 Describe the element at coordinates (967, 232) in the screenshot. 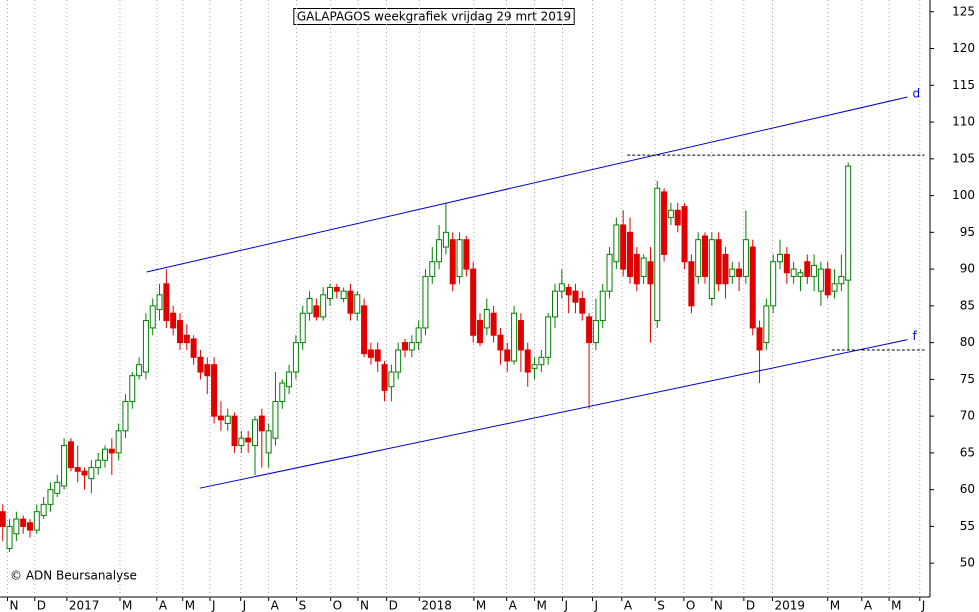

I see `y-tick-label: 95` at that location.